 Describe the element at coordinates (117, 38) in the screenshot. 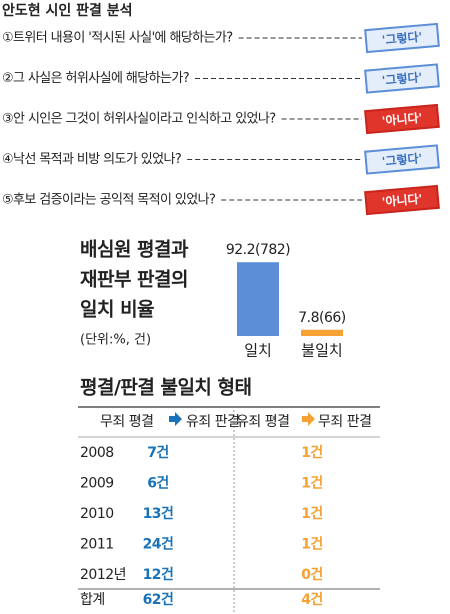

I see `question: ①트위터 내용이 '적시된 사실'에 해당하는가?` at that location.